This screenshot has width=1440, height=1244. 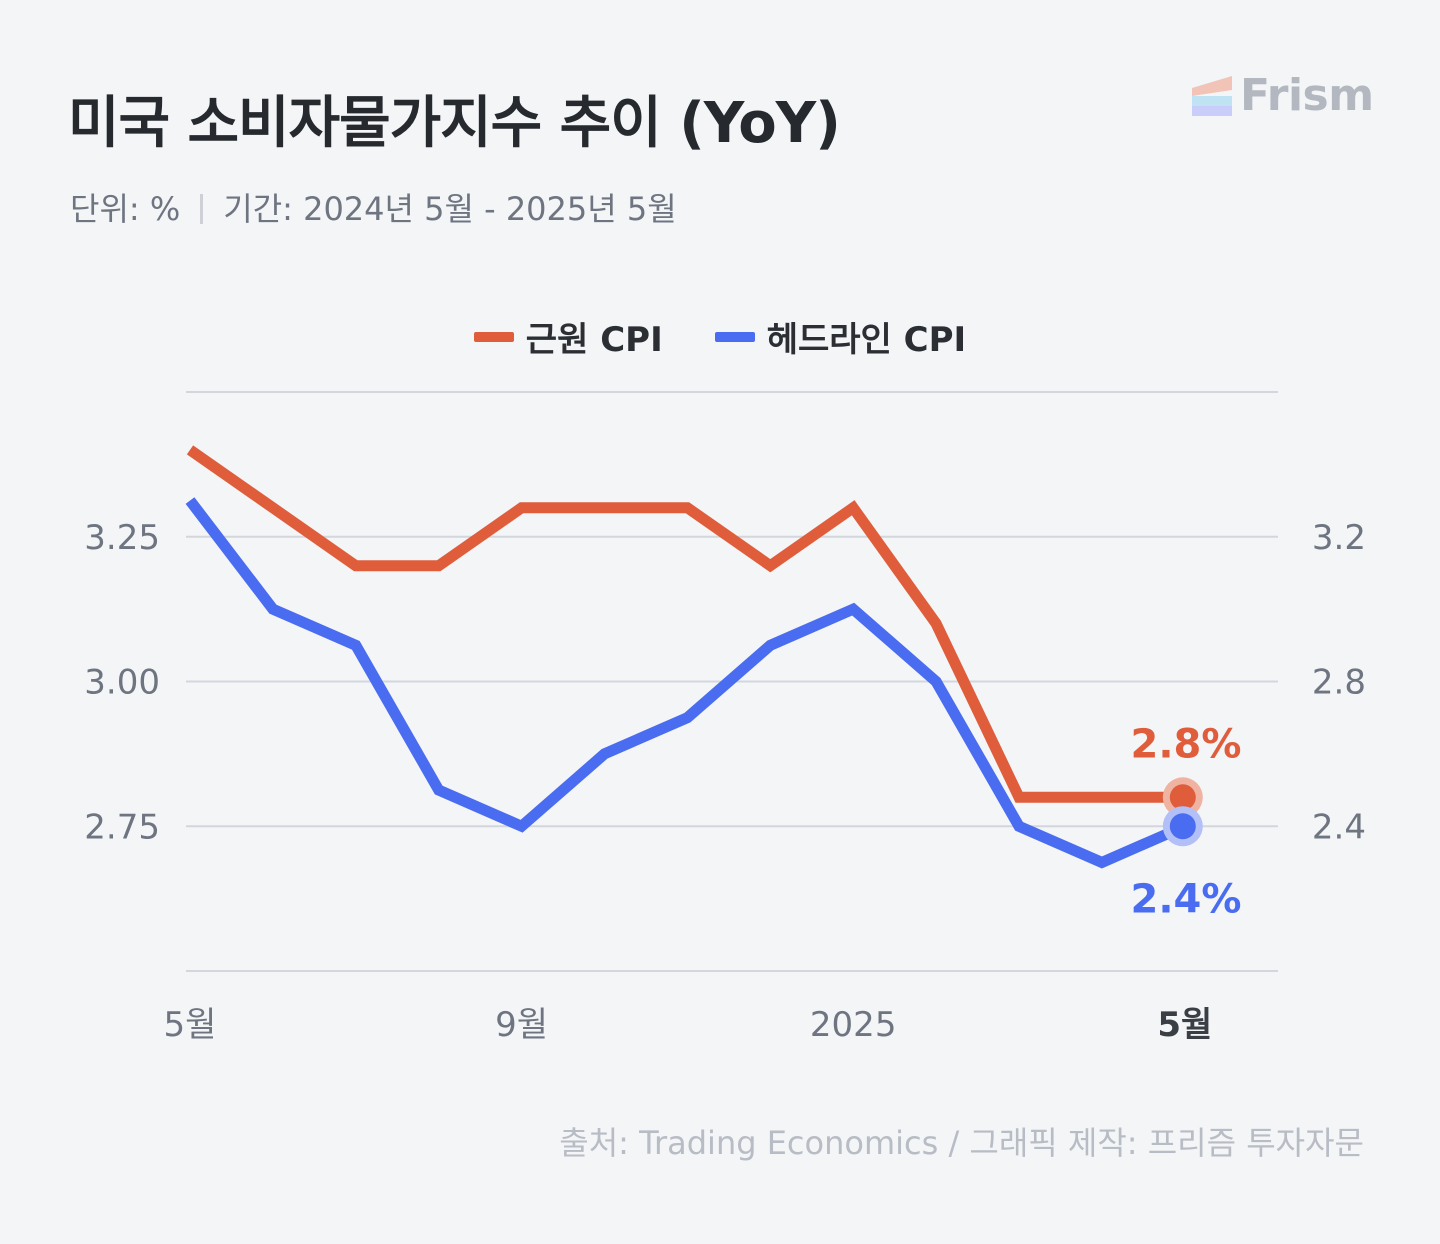 What do you see at coordinates (1339, 538) in the screenshot?
I see `right-axis-tick-label: 3.2` at bounding box center [1339, 538].